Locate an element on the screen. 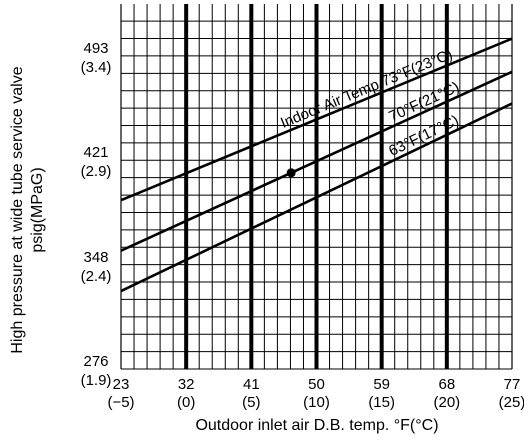  x-tick: 68(20) is located at coordinates (446, 393).